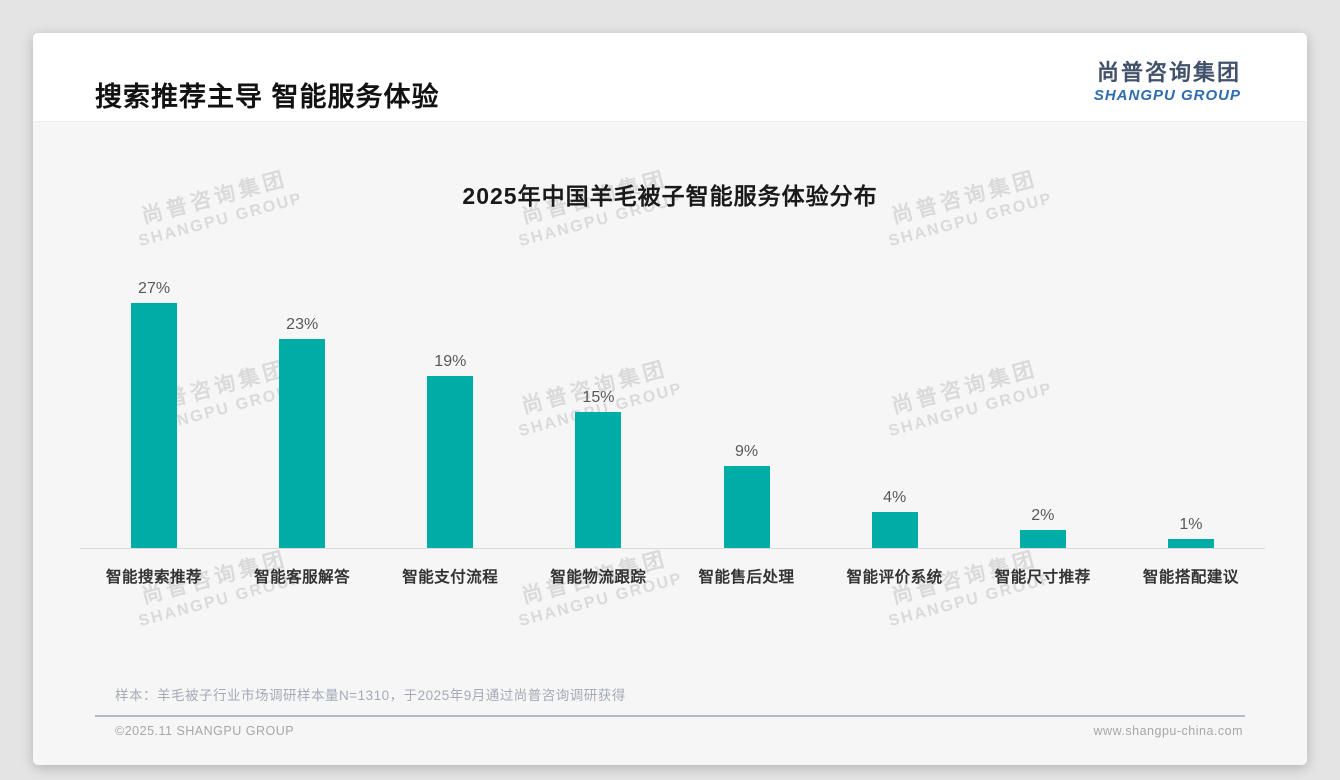  Describe the element at coordinates (895, 497) in the screenshot. I see `bar-value-label: 4%` at that location.